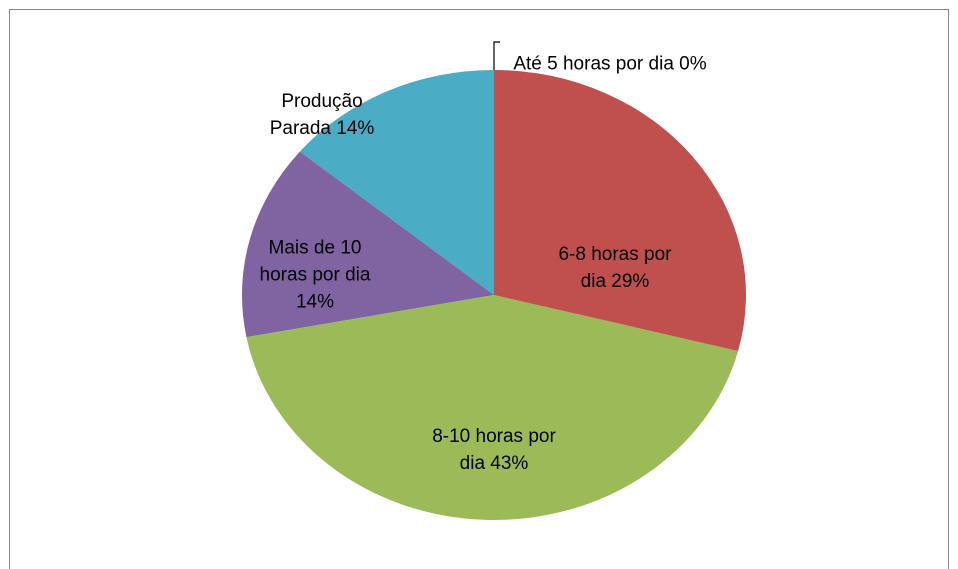  I want to click on category-label: Produção Parada, so click(316, 115).